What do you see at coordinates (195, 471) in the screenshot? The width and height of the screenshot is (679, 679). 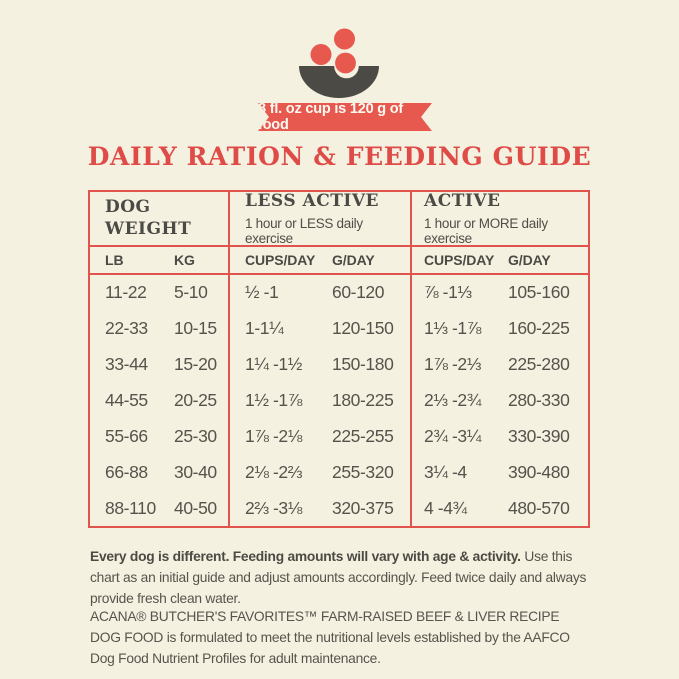 I see `table-cell: 30-40` at bounding box center [195, 471].